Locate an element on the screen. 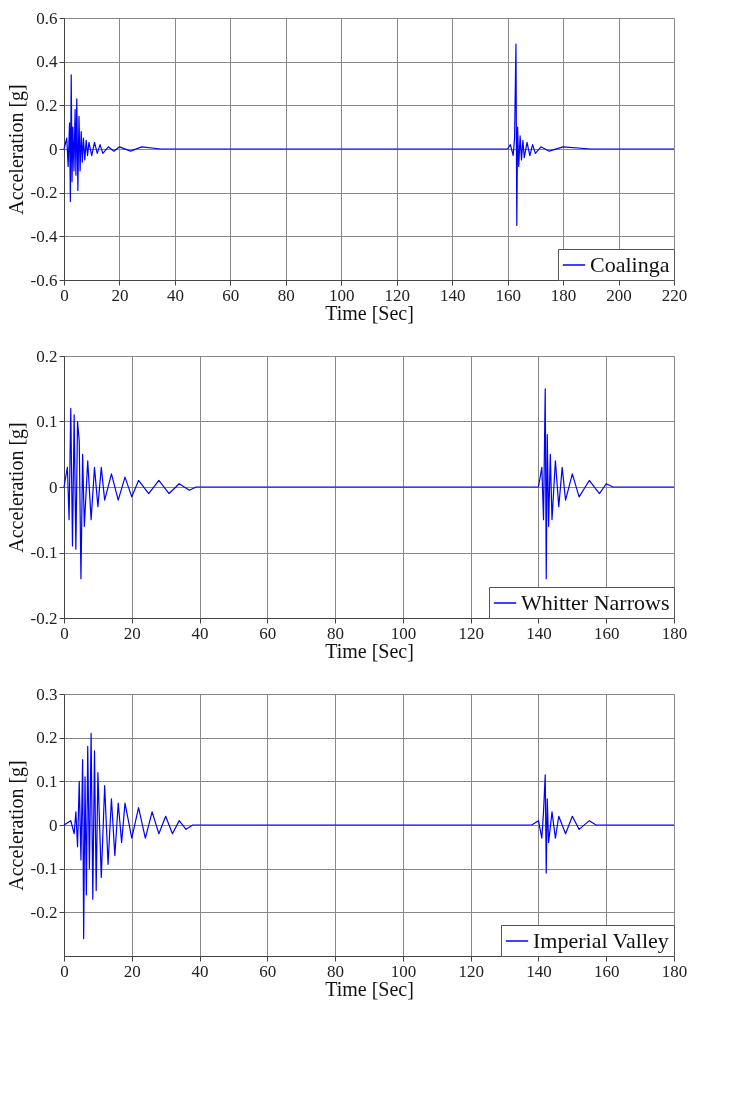  x-tick-label: 220 is located at coordinates (674, 295).